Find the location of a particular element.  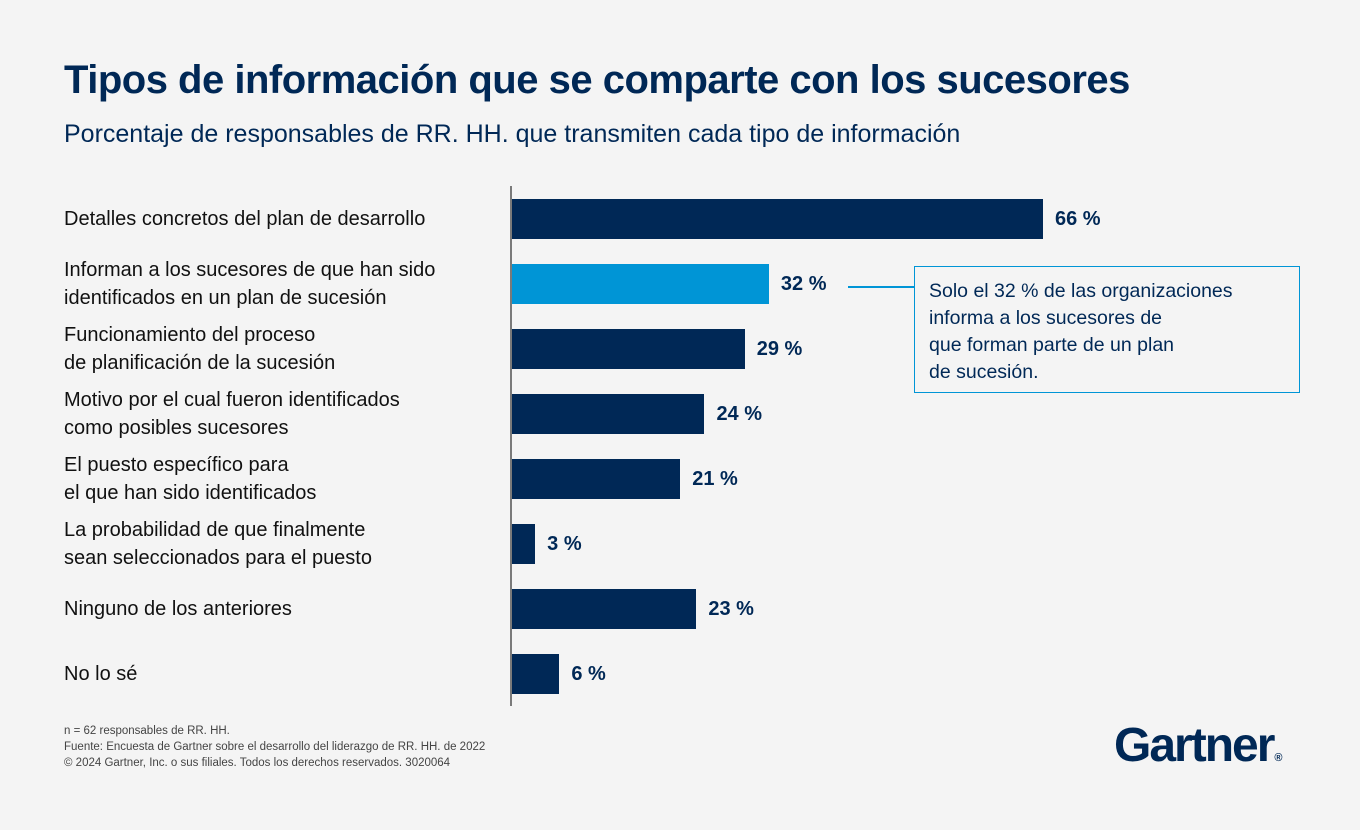

registered-mark: ® is located at coordinates (1278, 758).